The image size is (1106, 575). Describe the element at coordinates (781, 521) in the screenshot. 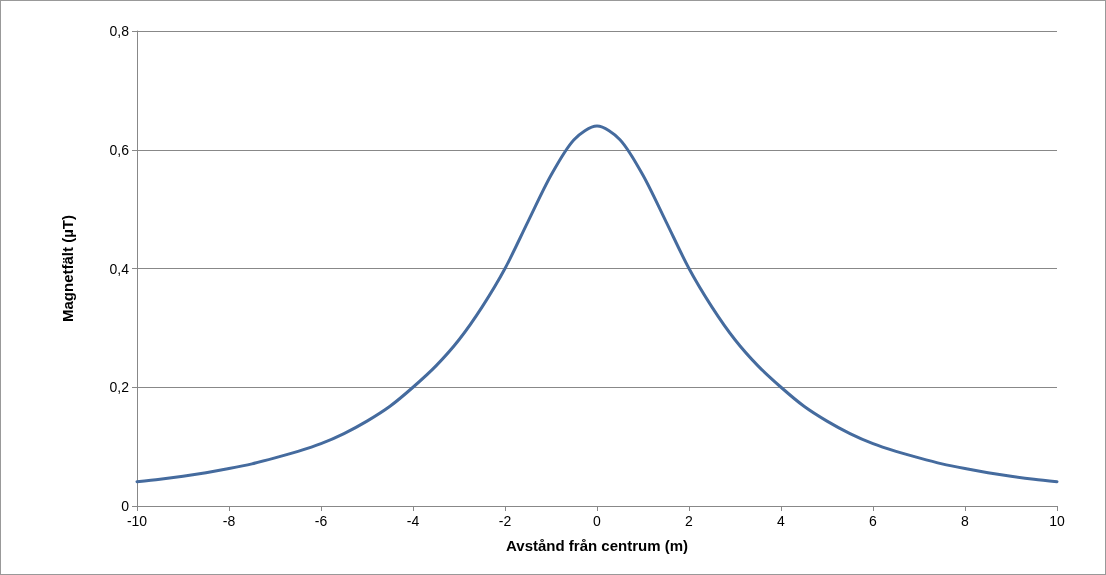

I see `x-tick-label: 4` at that location.